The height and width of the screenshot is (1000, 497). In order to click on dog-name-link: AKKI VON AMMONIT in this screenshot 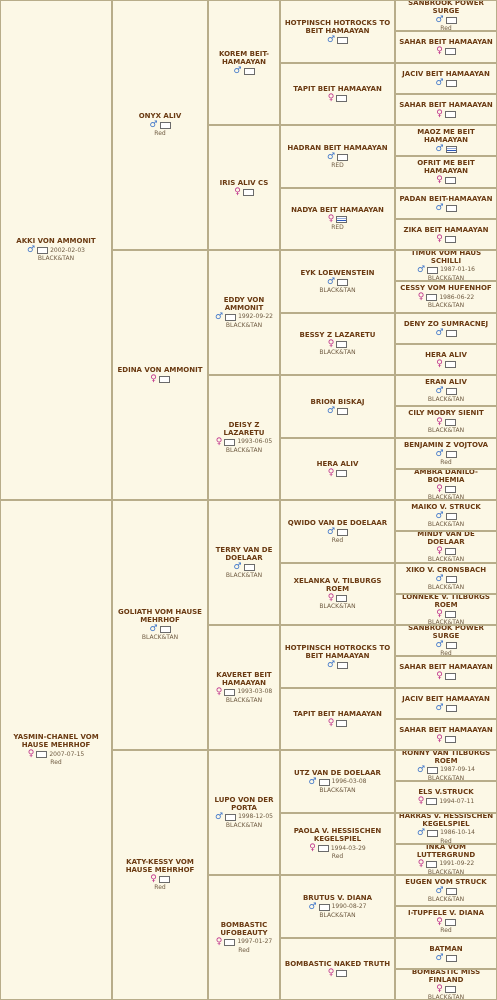, I will do `click(56, 241)`.